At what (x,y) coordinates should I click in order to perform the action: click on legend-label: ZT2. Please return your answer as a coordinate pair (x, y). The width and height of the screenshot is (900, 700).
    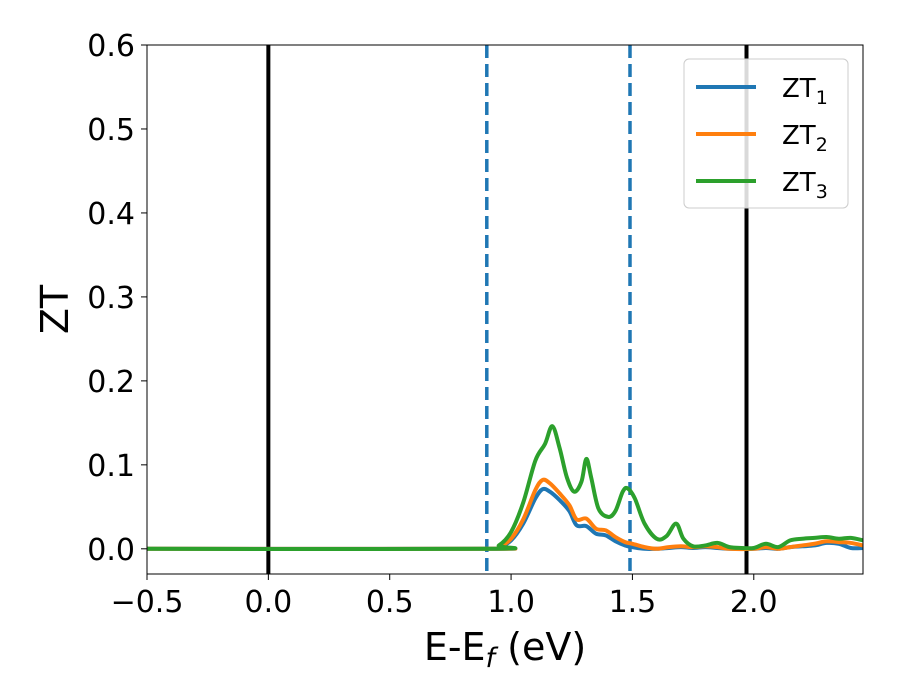
    Looking at the image, I should click on (805, 138).